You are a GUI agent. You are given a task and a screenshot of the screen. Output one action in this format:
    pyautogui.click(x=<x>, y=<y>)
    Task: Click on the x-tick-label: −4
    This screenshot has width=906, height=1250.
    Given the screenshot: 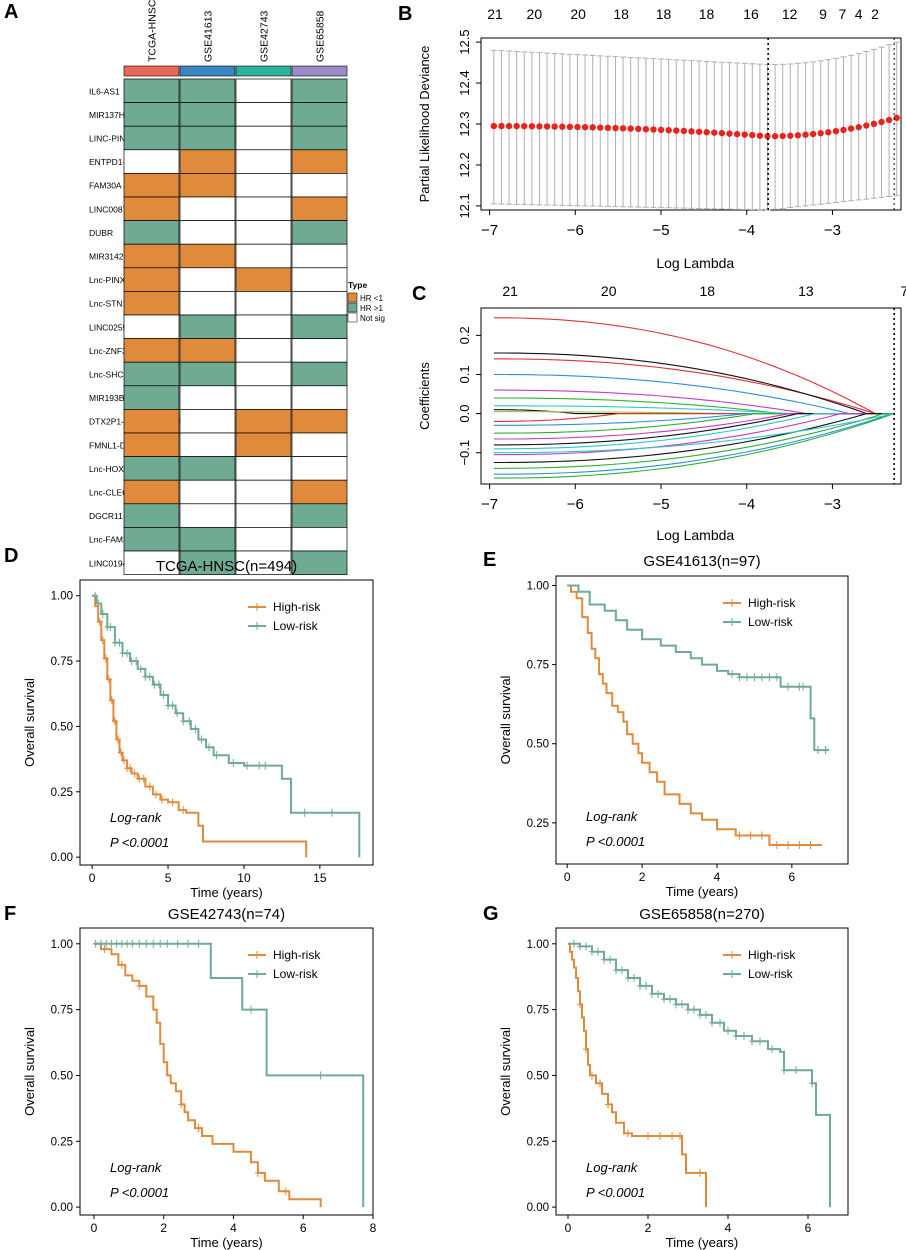 What is the action you would take?
    pyautogui.click(x=746, y=504)
    